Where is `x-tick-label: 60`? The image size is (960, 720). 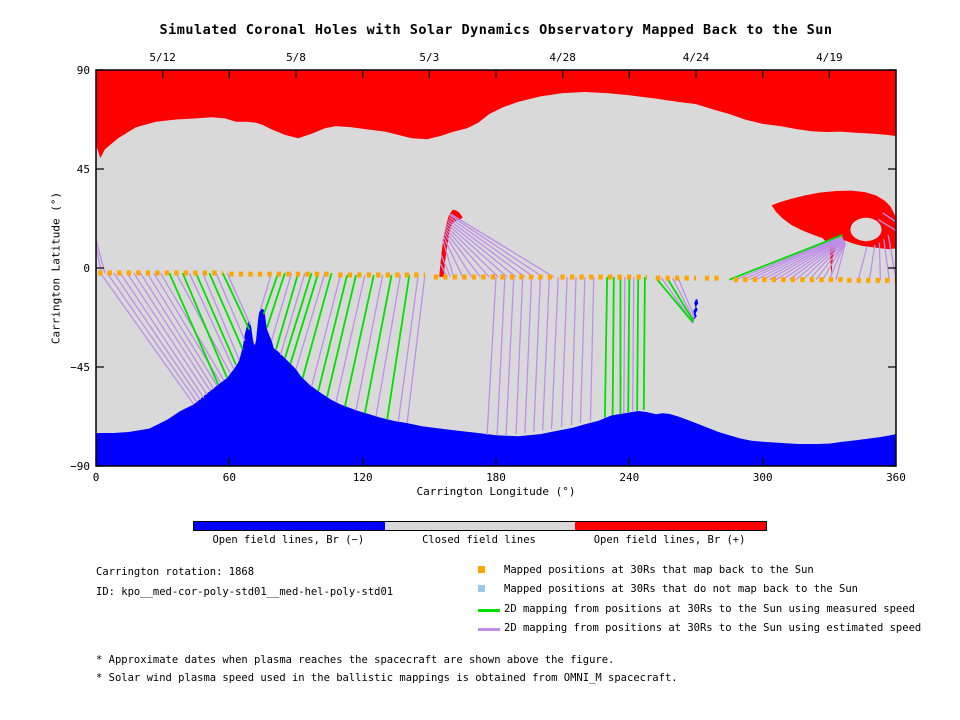 x-tick-label: 60 is located at coordinates (229, 477).